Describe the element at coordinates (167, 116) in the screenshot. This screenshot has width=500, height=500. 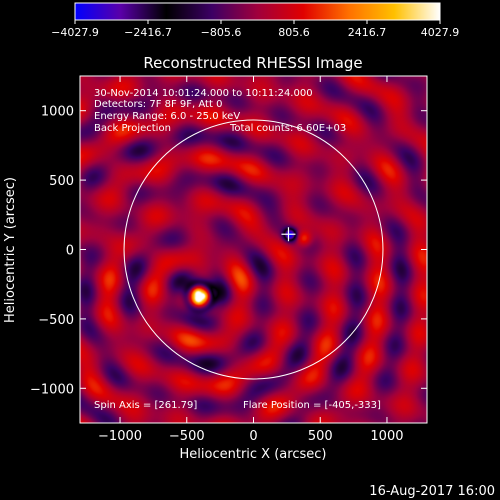
I see `info-energy-range: Energy Range: 6.0 - 25.0 keV` at that location.